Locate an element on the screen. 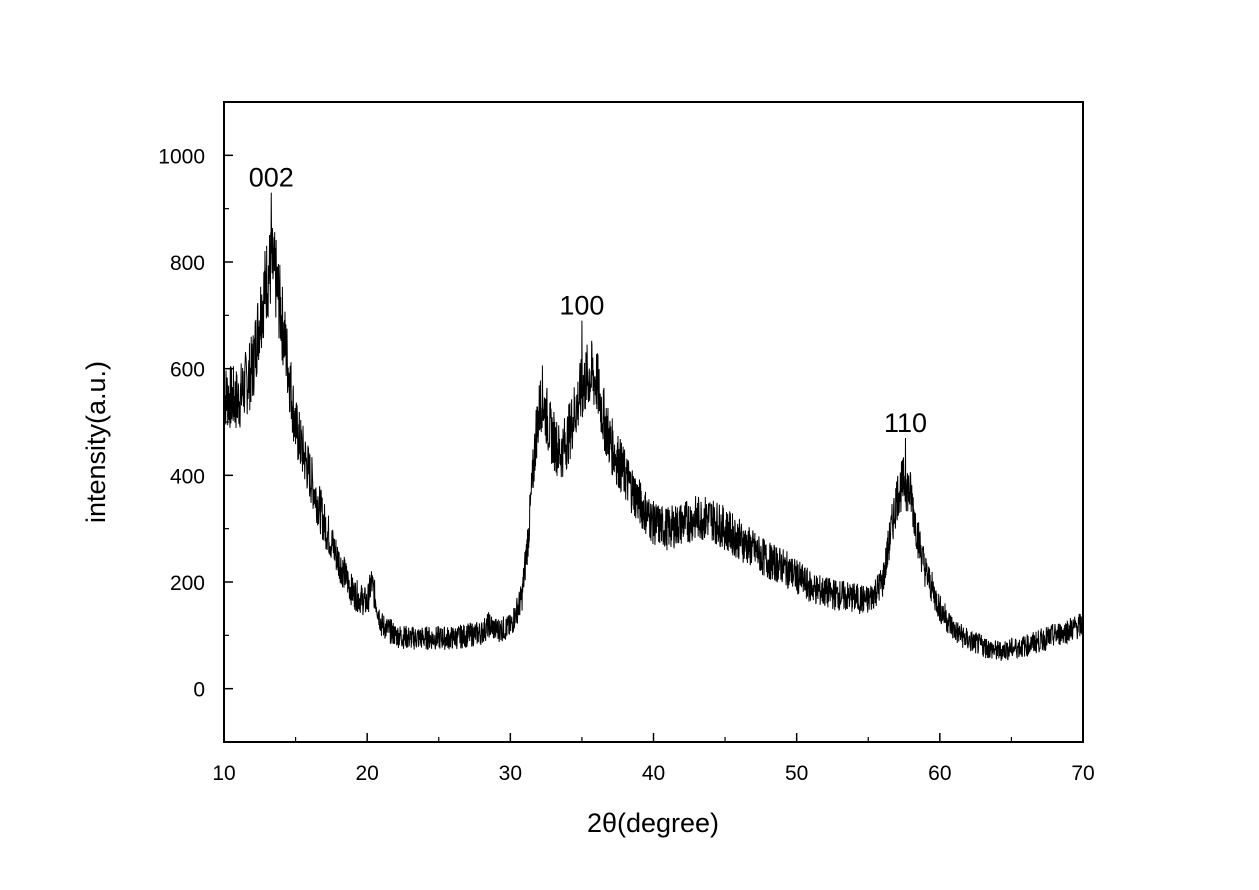 The image size is (1259, 890). y-tick-label: 1000 is located at coordinates (181, 156).